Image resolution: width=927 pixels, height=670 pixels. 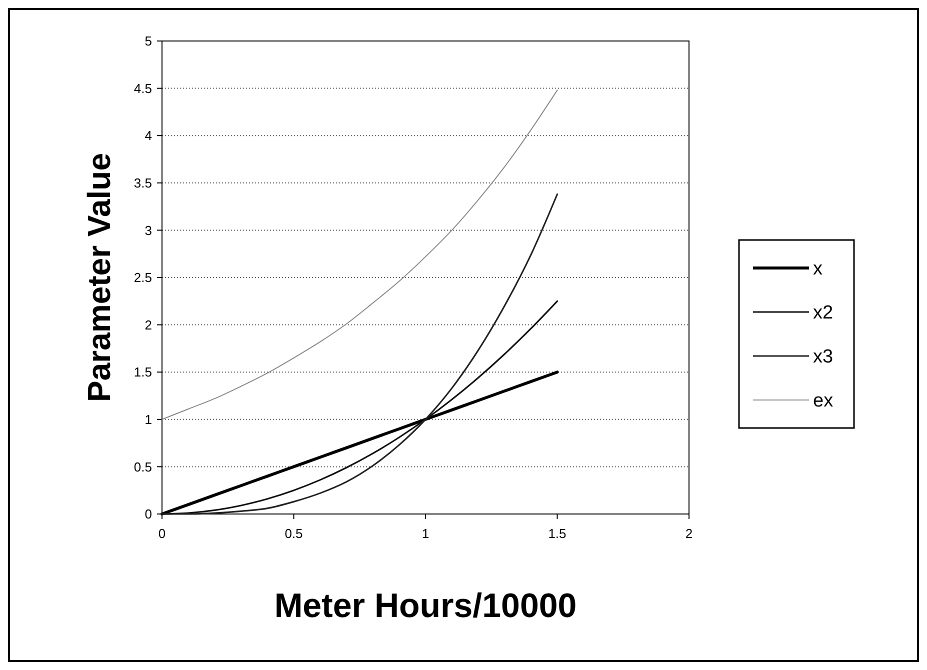 What do you see at coordinates (148, 41) in the screenshot?
I see `y-tick-label: 5` at bounding box center [148, 41].